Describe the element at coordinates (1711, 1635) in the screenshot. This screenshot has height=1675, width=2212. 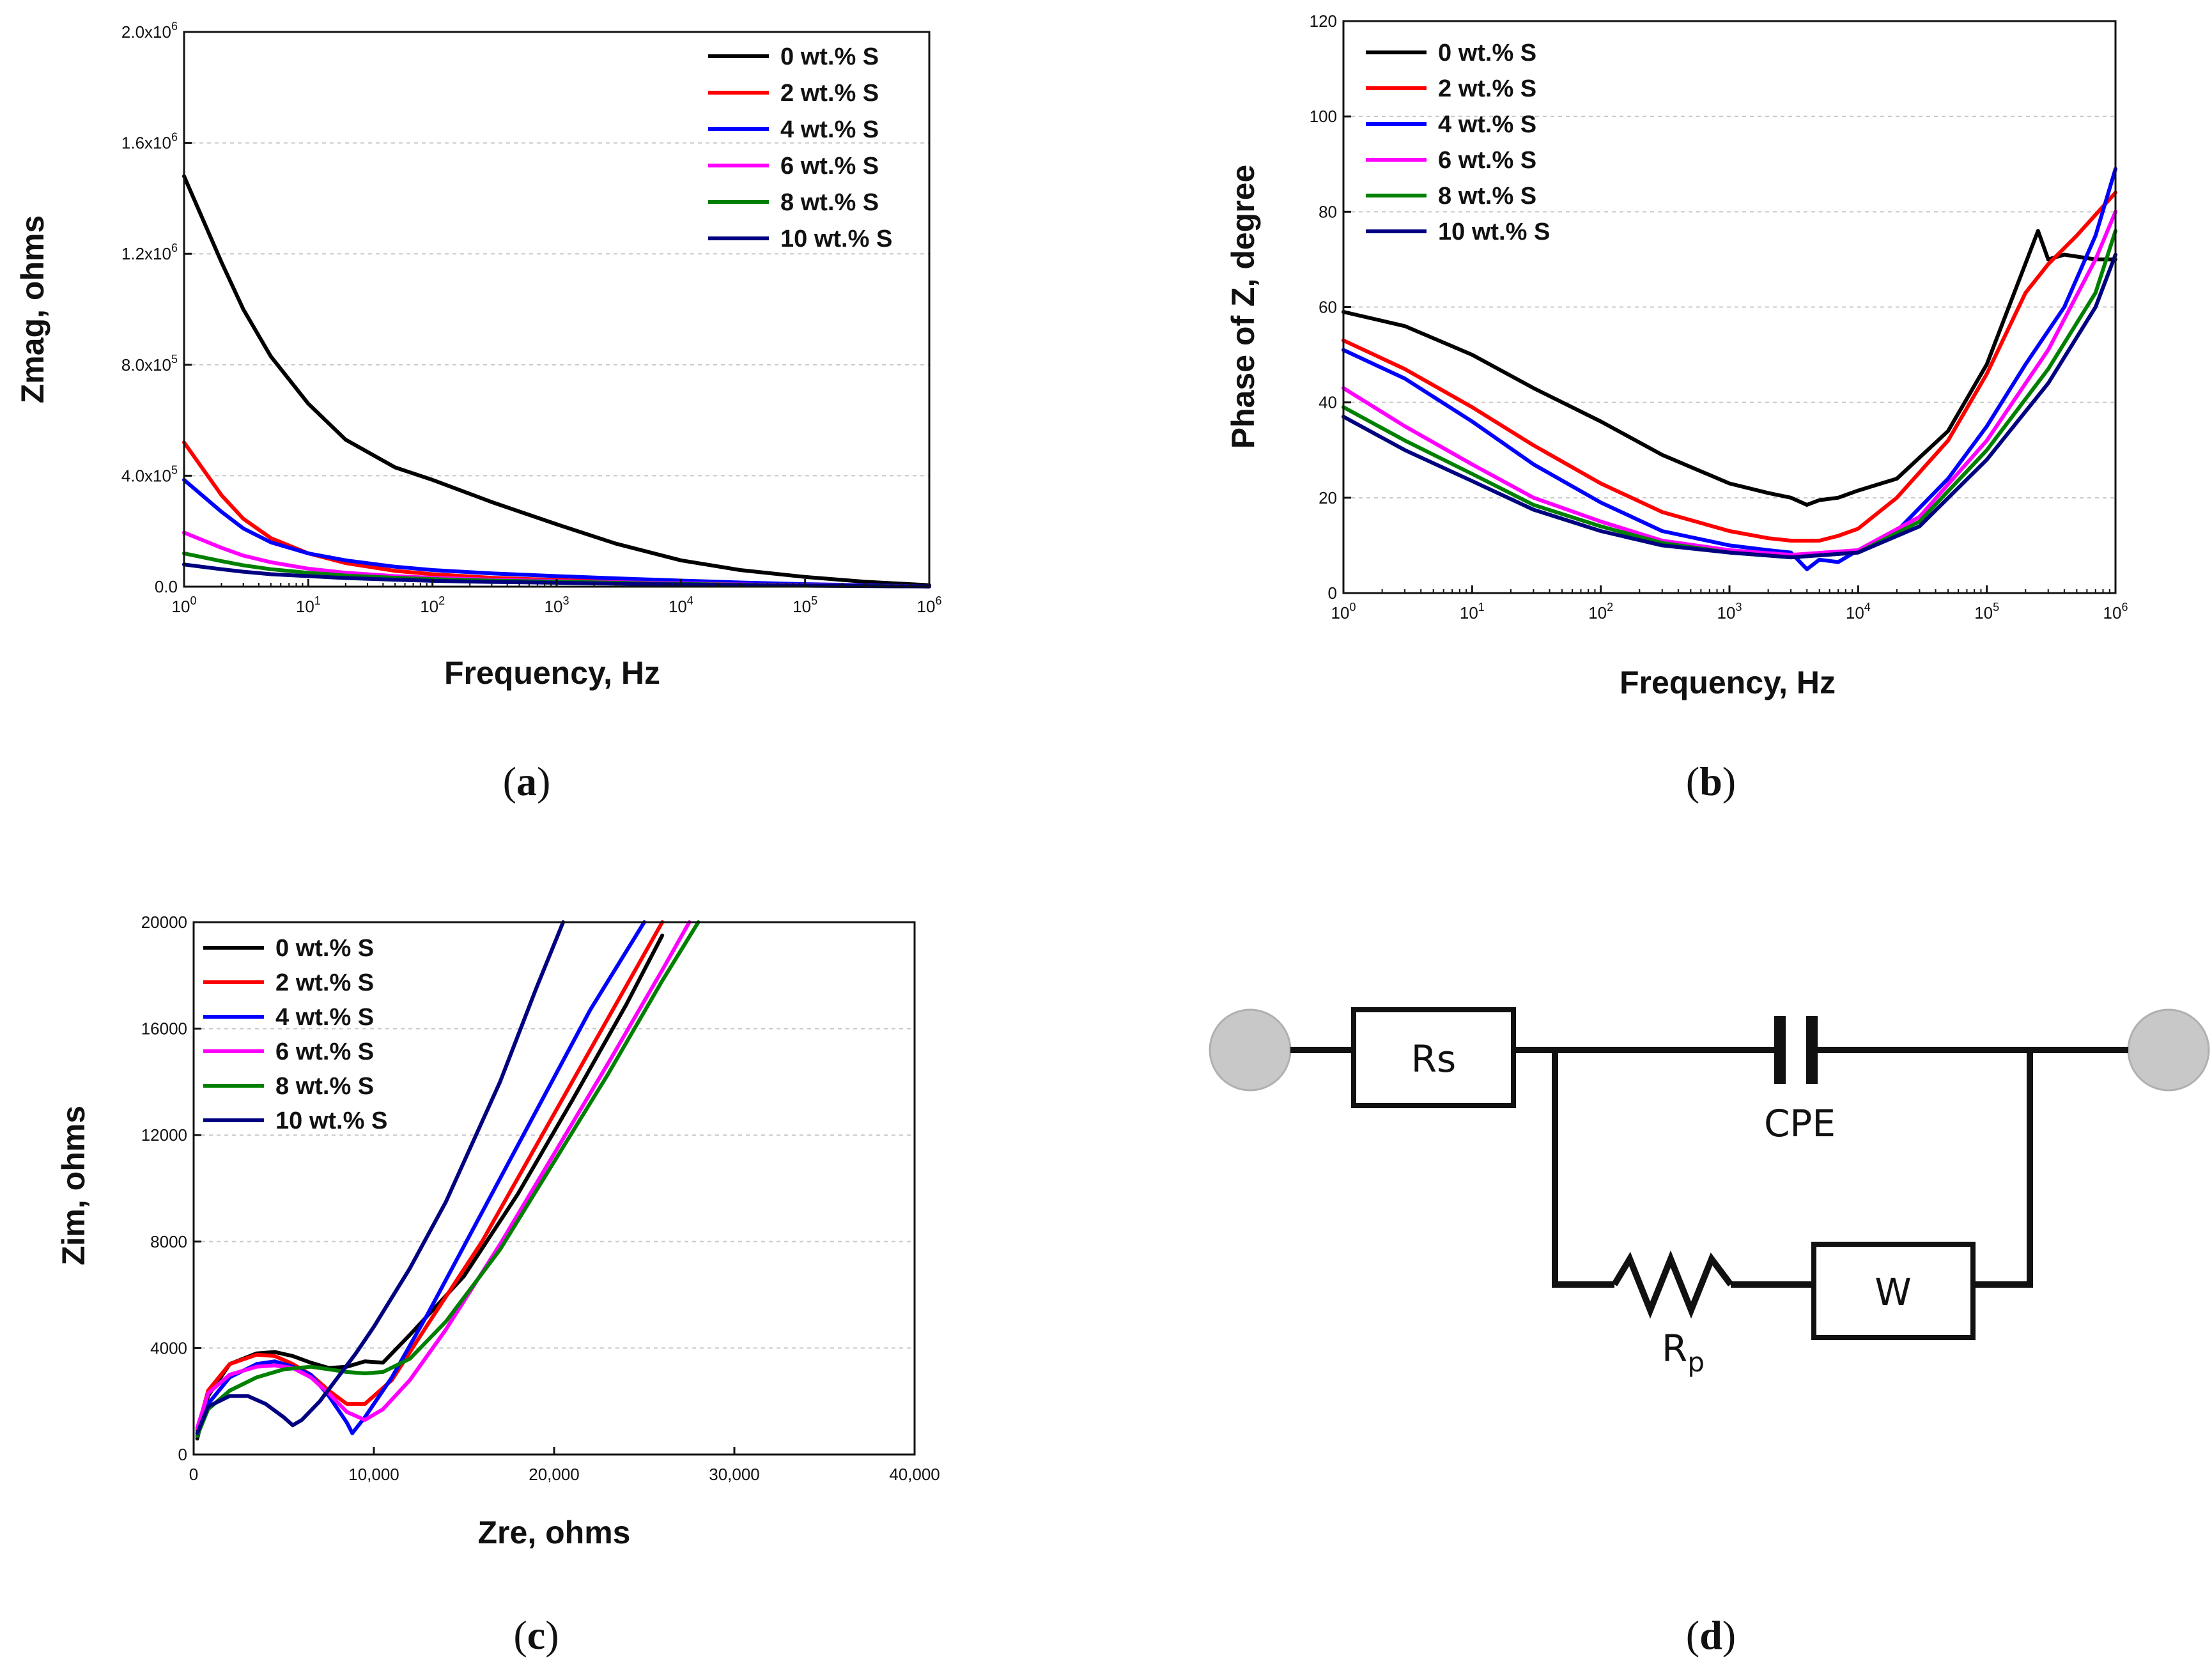
I see `panel-d-caption: (d)` at that location.